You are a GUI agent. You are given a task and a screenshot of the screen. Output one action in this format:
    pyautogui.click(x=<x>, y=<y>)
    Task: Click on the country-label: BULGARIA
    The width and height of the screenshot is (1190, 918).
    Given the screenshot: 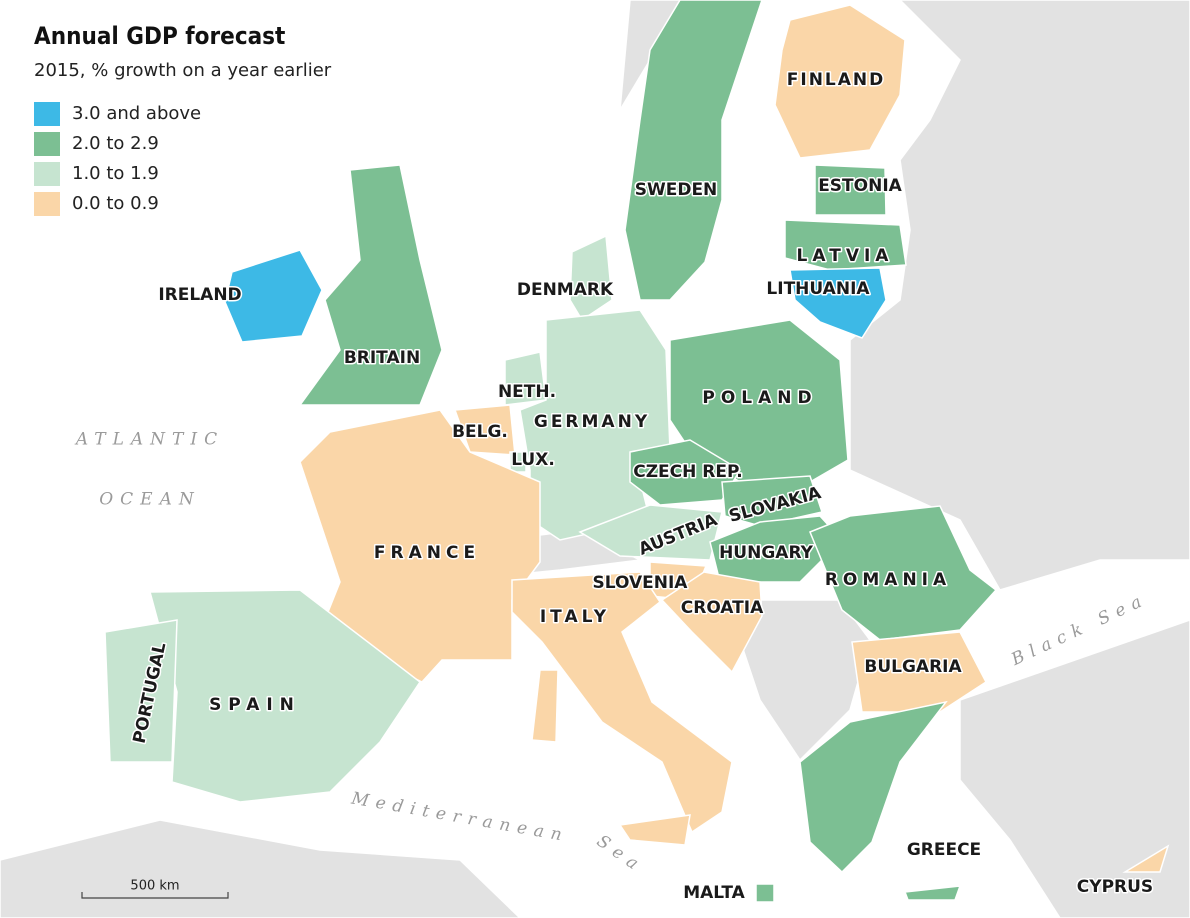 What is the action you would take?
    pyautogui.click(x=913, y=667)
    